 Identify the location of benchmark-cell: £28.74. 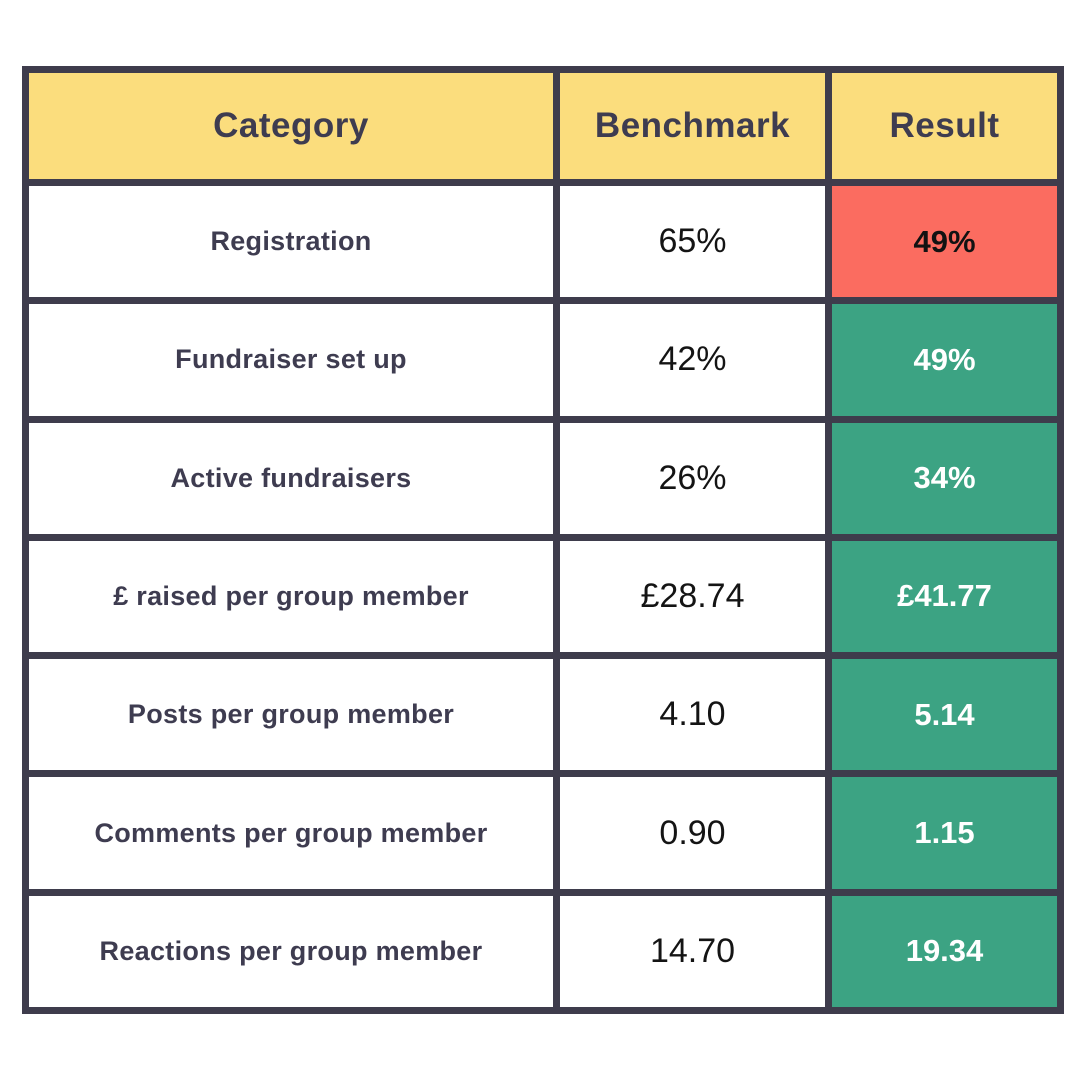
(692, 596).